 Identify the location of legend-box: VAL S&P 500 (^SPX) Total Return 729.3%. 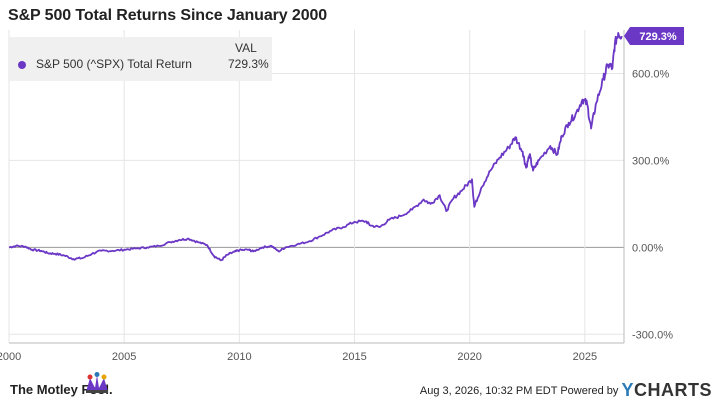
(140, 59).